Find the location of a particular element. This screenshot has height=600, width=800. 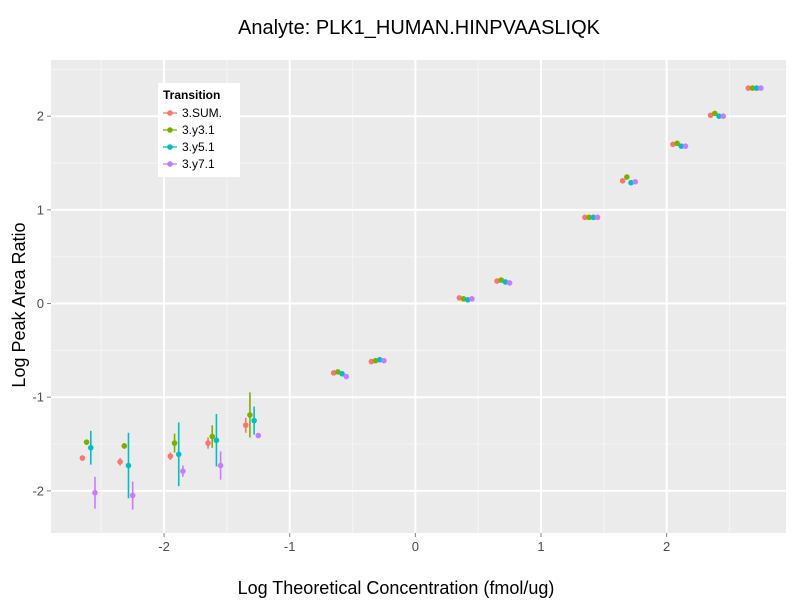

y-tick-label: -1 is located at coordinates (38, 397).